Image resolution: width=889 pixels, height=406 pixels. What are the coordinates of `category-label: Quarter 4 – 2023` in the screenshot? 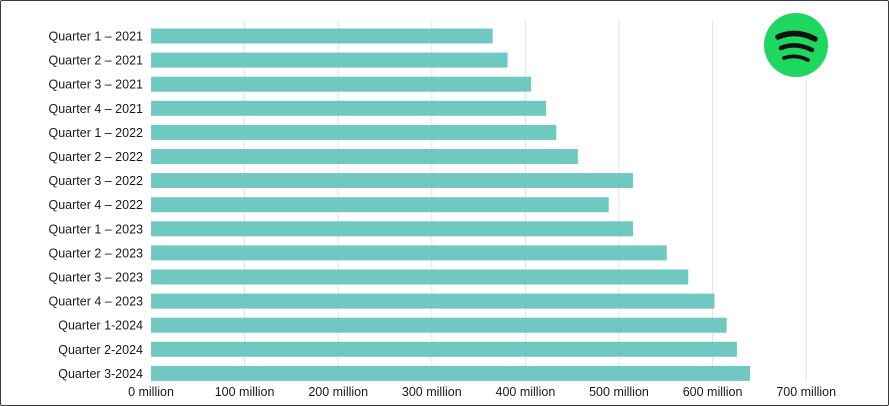 It's located at (95, 302).